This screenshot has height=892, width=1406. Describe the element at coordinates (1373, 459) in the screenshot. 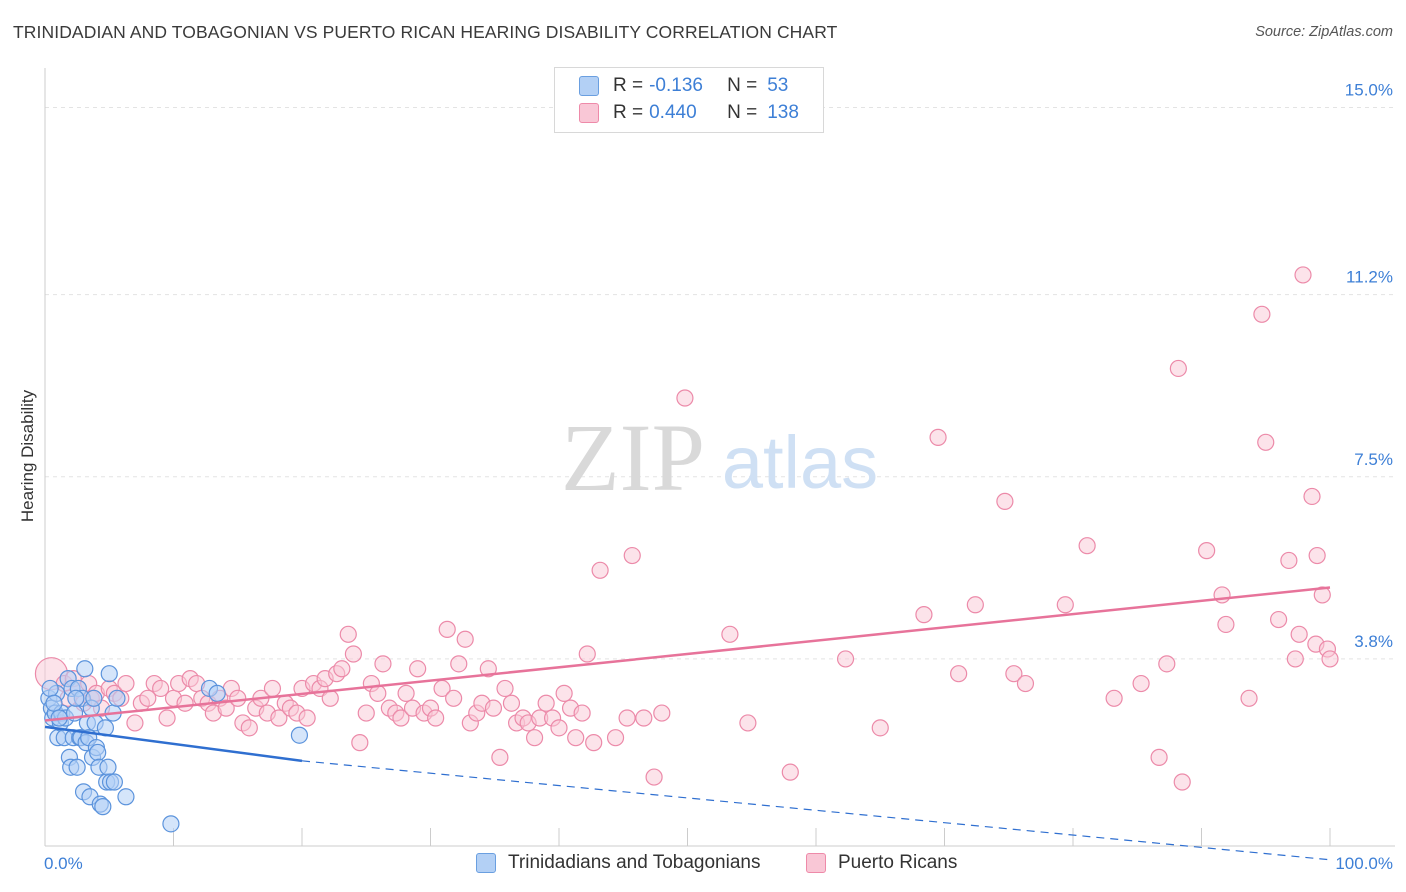

I see `y-tick-label: 7.5%` at that location.